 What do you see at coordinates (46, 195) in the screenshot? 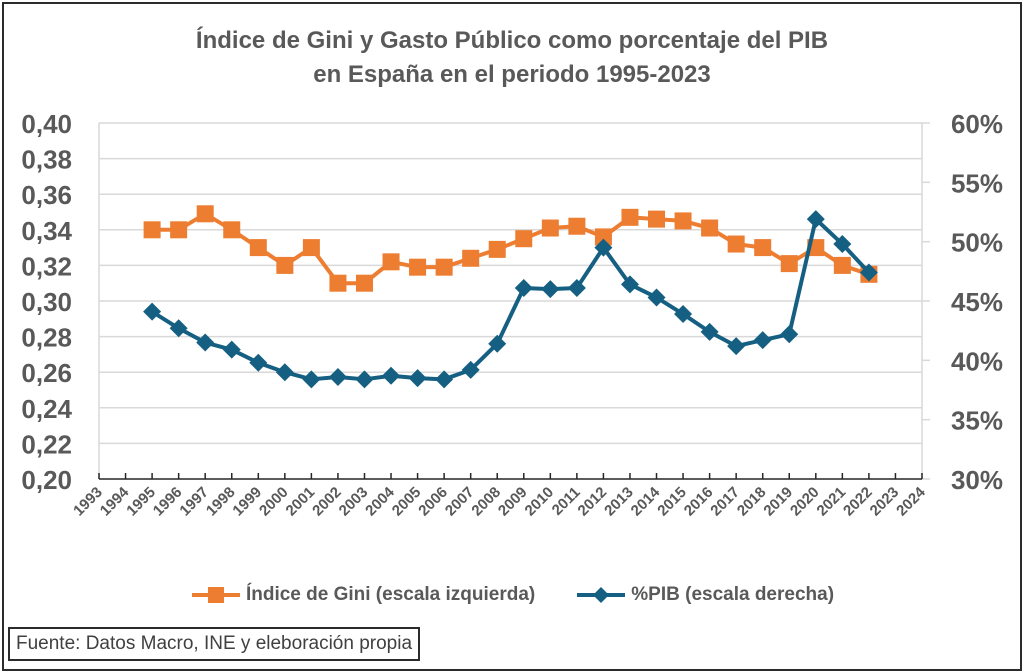
I see `y-left-tick-label: 0,36` at bounding box center [46, 195].